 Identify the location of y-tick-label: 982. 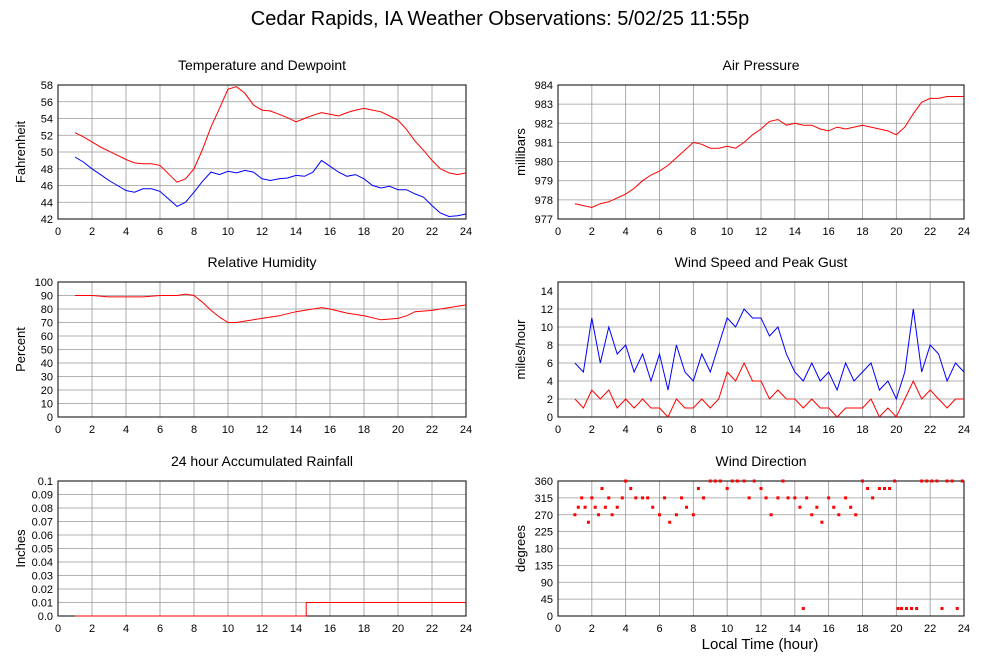
(544, 124).